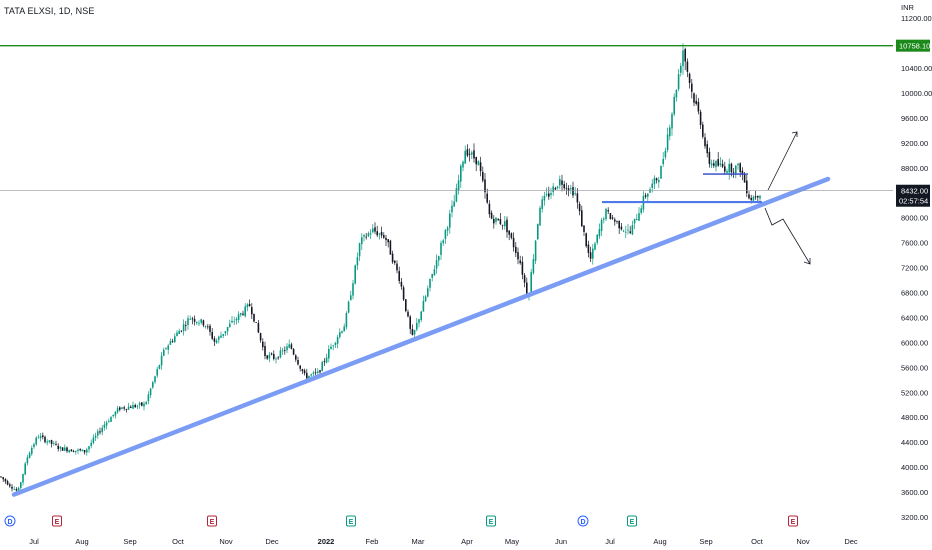  Describe the element at coordinates (914, 46) in the screenshot. I see `high-level-tag-label: 10758.10` at that location.